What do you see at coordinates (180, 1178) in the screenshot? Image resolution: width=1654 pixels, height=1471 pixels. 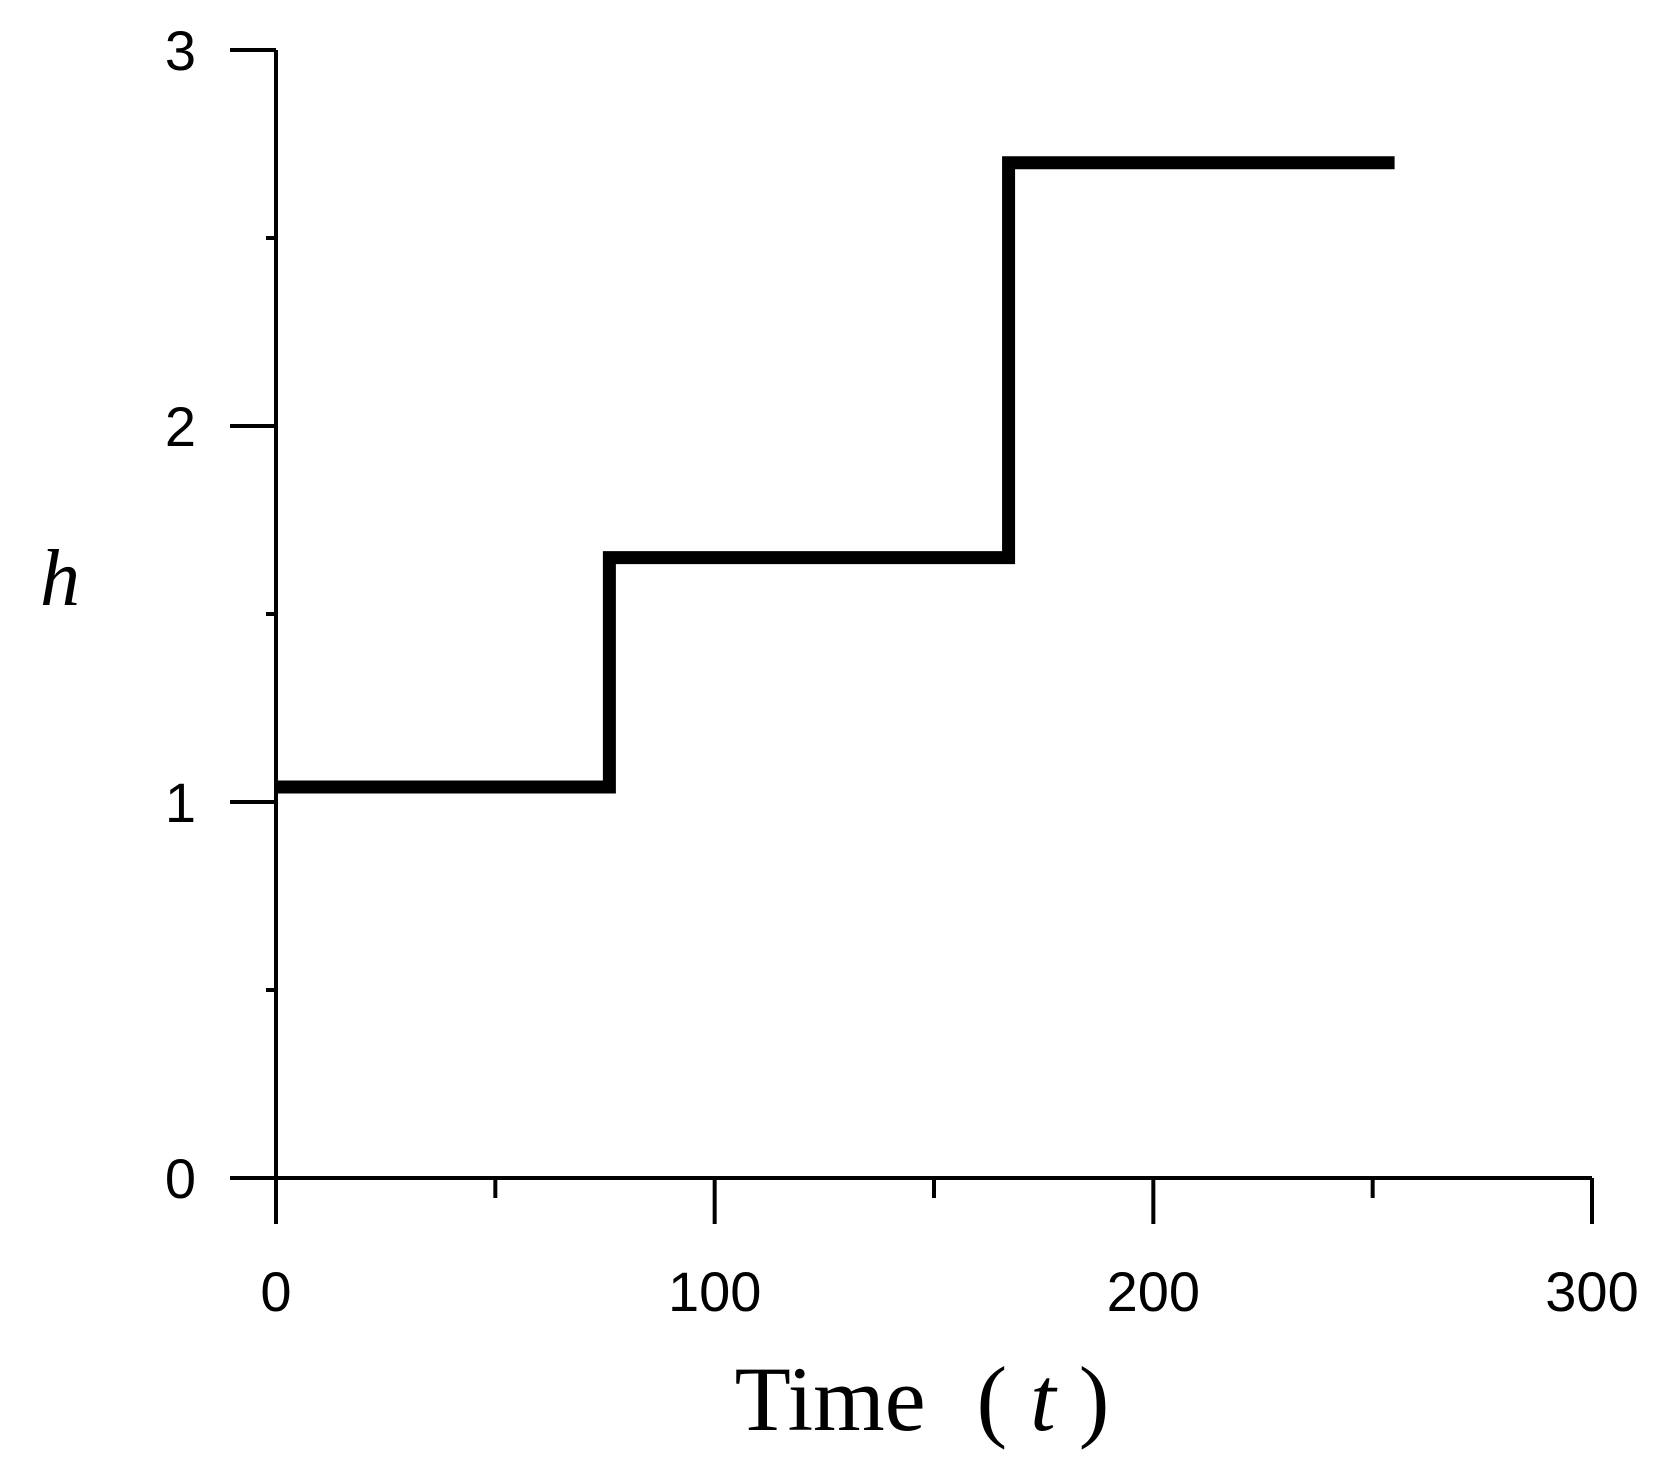 I see `y-tick-label-0: 0` at bounding box center [180, 1178].